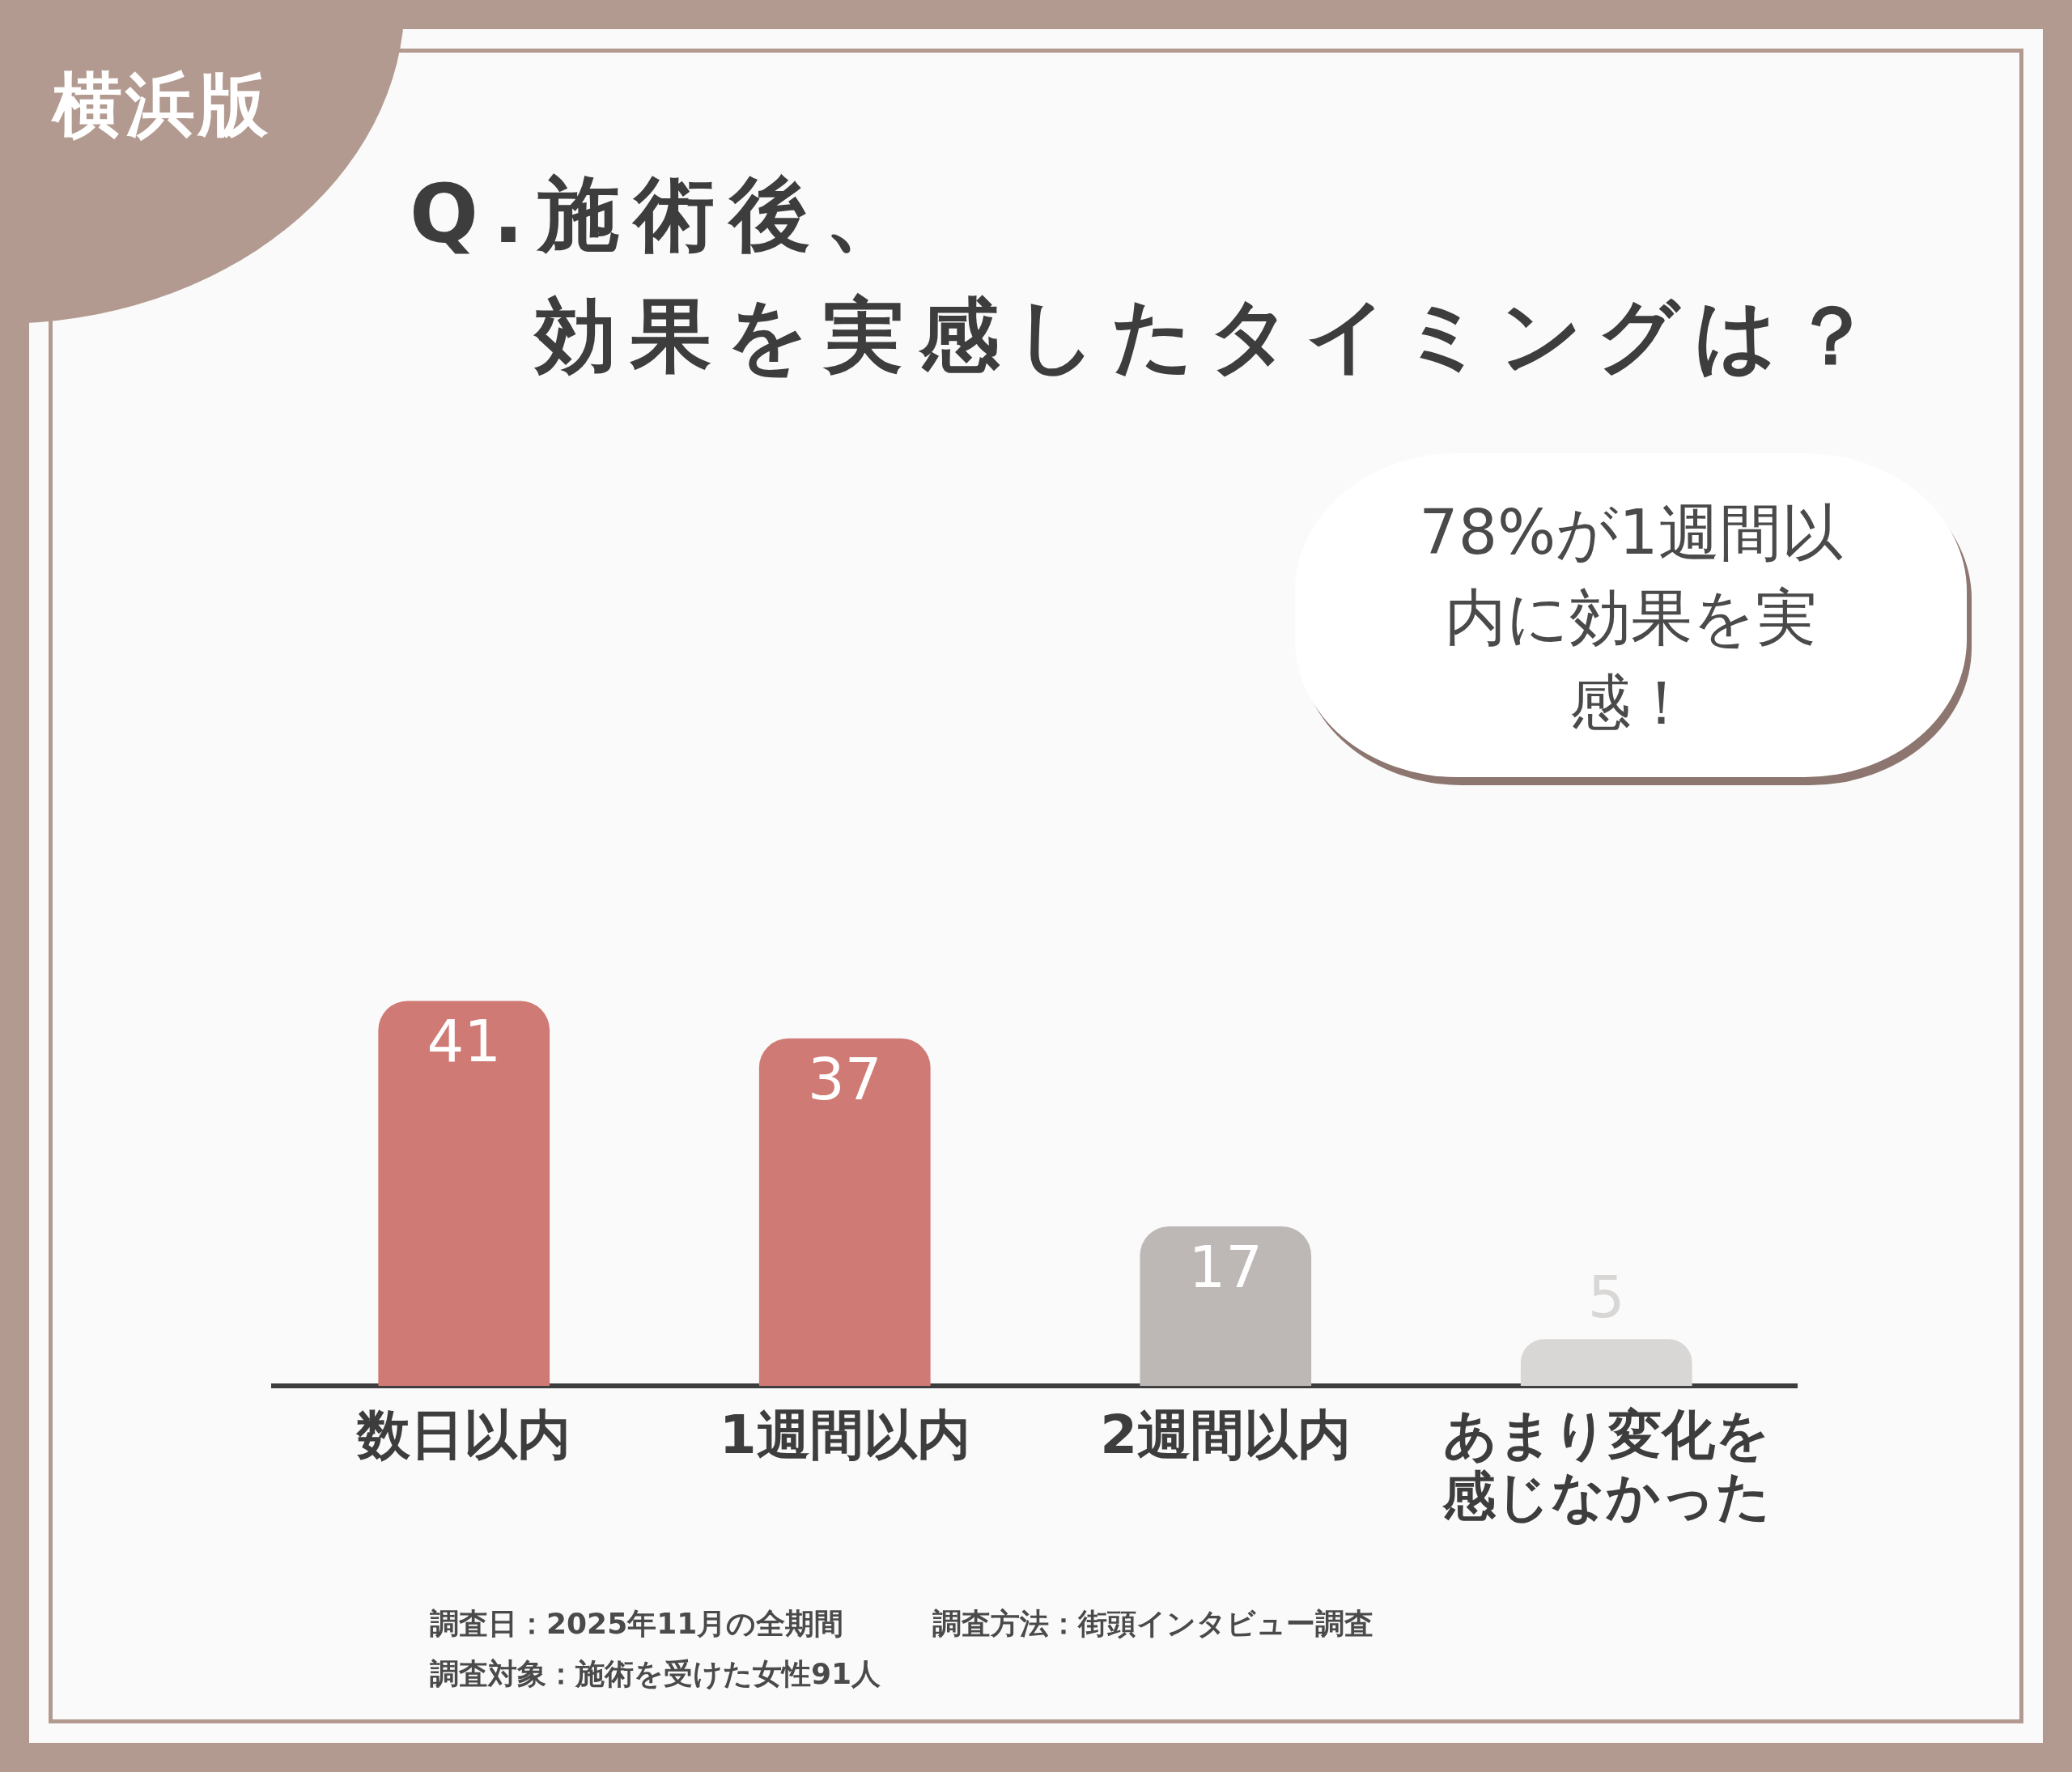 This screenshot has height=1772, width=2072. I want to click on data-label: 41, so click(464, 1041).